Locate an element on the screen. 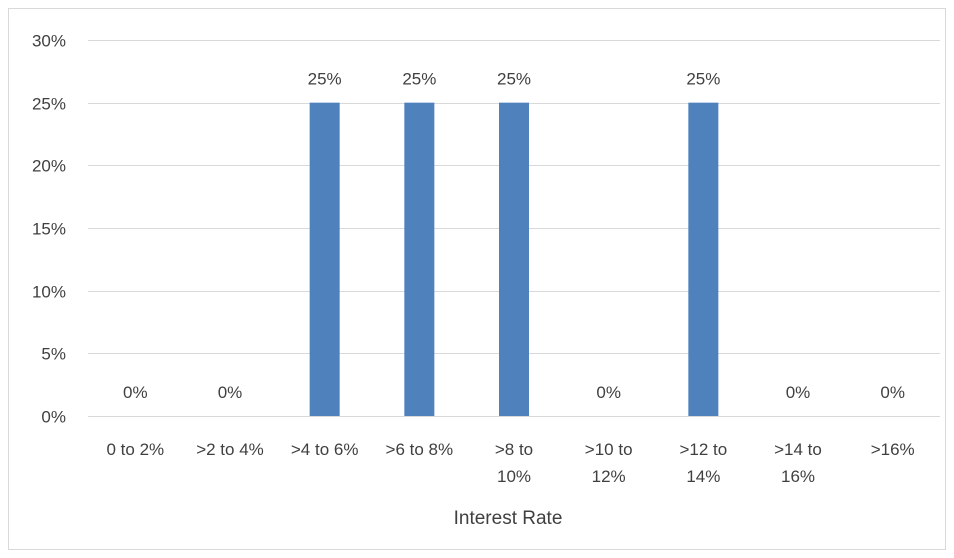  y-tick-label: 10% is located at coordinates (49, 292).